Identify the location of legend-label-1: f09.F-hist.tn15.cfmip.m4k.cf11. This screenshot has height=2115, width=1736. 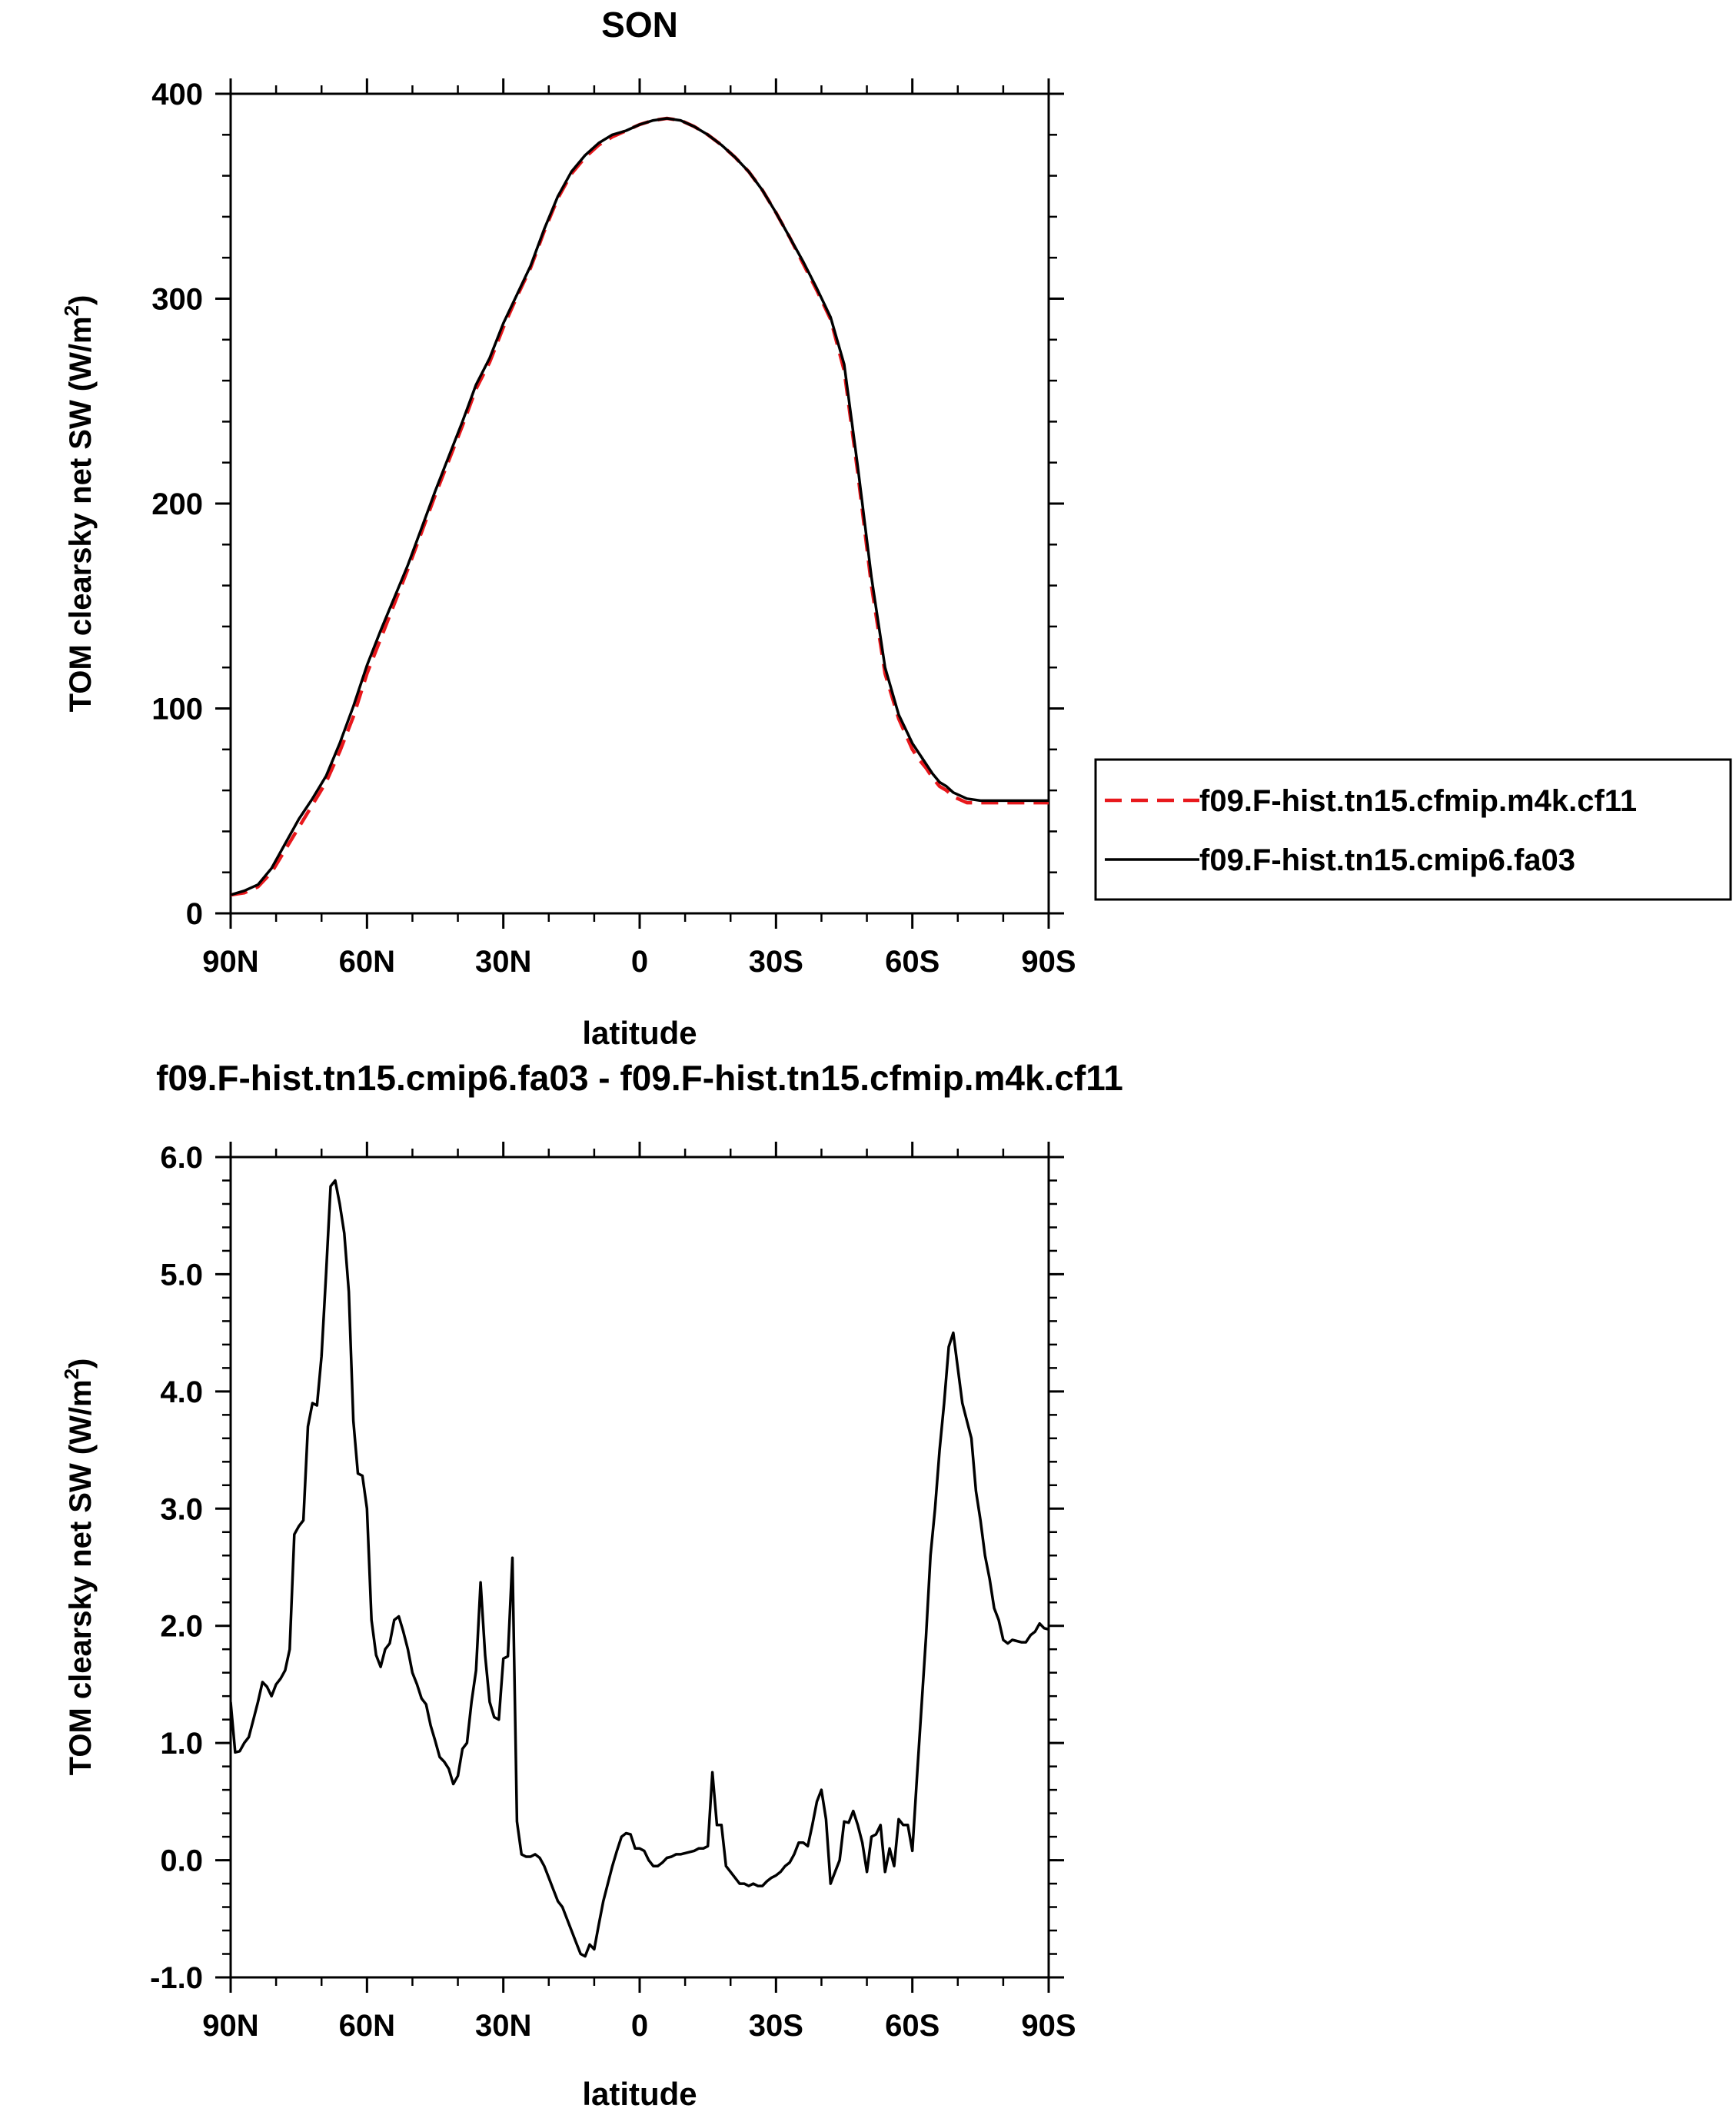
(1418, 801).